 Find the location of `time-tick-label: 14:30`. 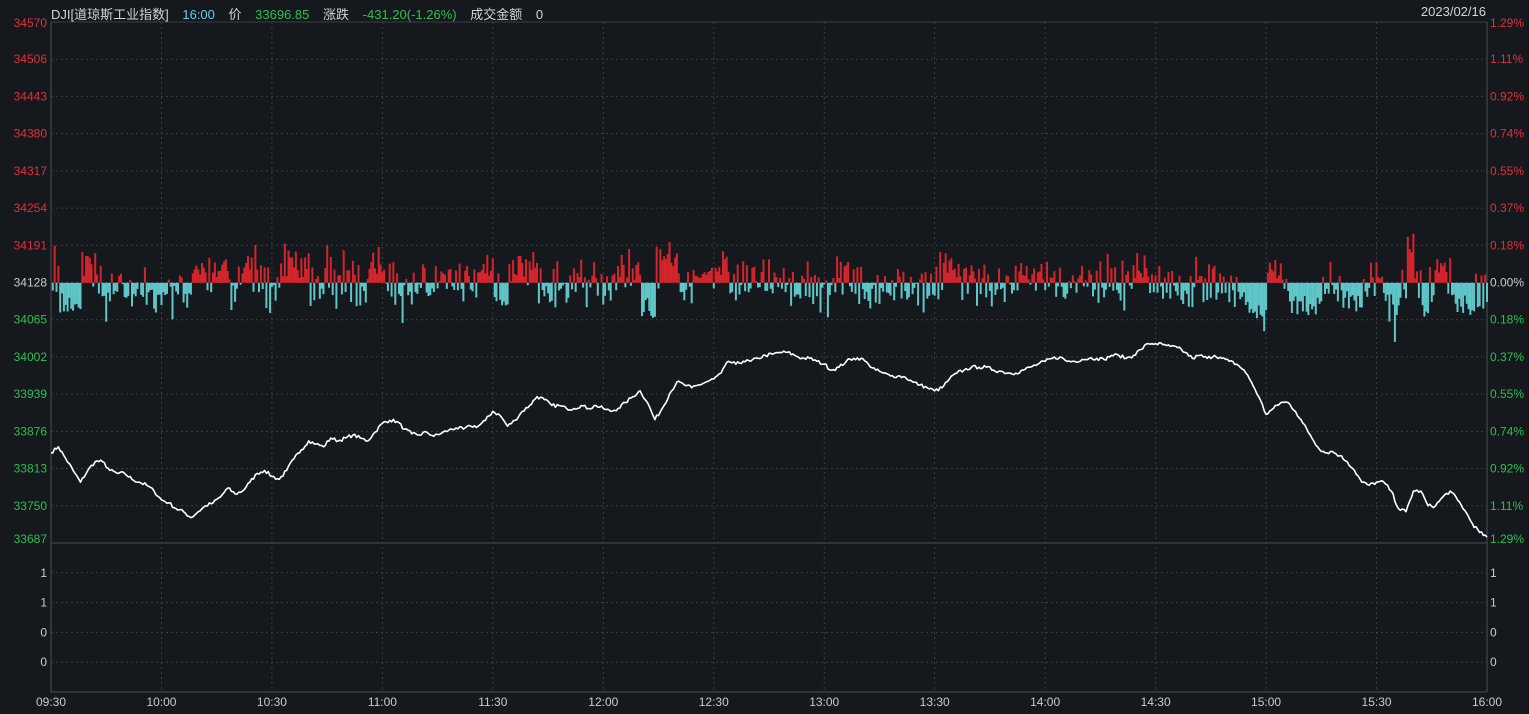

time-tick-label: 14:30 is located at coordinates (1156, 702).